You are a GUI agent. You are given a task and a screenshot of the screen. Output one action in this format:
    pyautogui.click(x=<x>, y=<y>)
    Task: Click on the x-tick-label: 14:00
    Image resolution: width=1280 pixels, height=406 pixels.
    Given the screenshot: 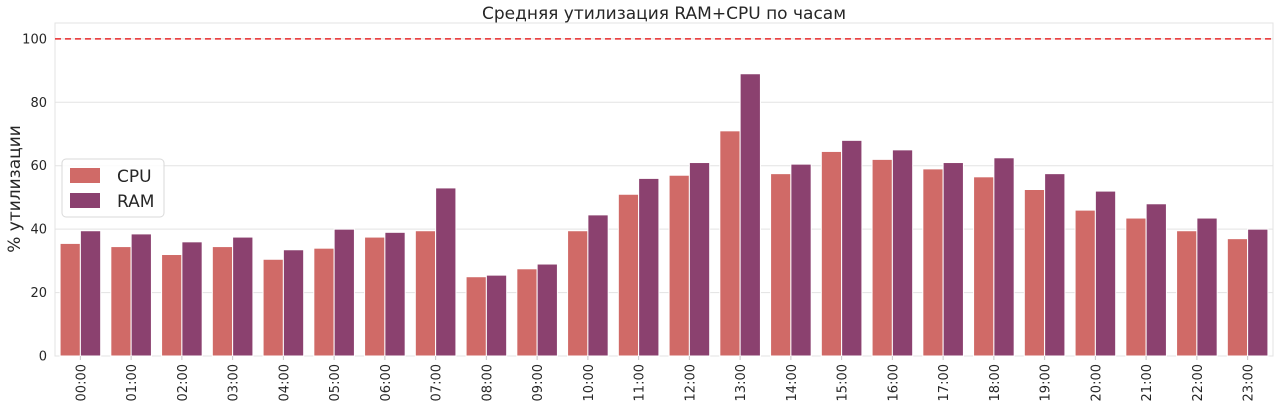 What is the action you would take?
    pyautogui.click(x=792, y=382)
    